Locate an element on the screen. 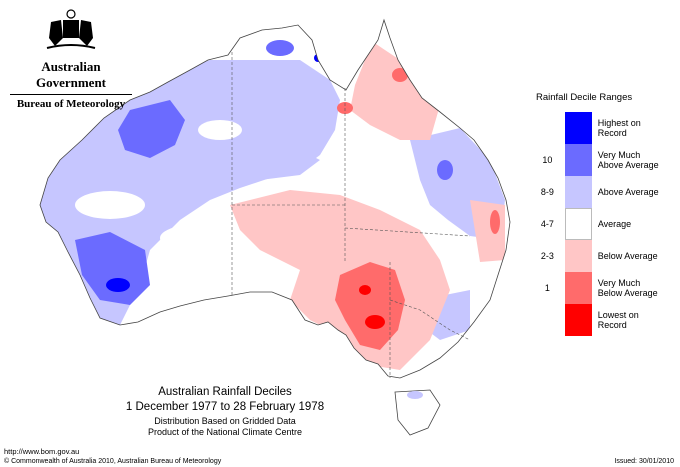 This screenshot has width=680, height=467. legend-item-label-line1: Average is located at coordinates (614, 224).